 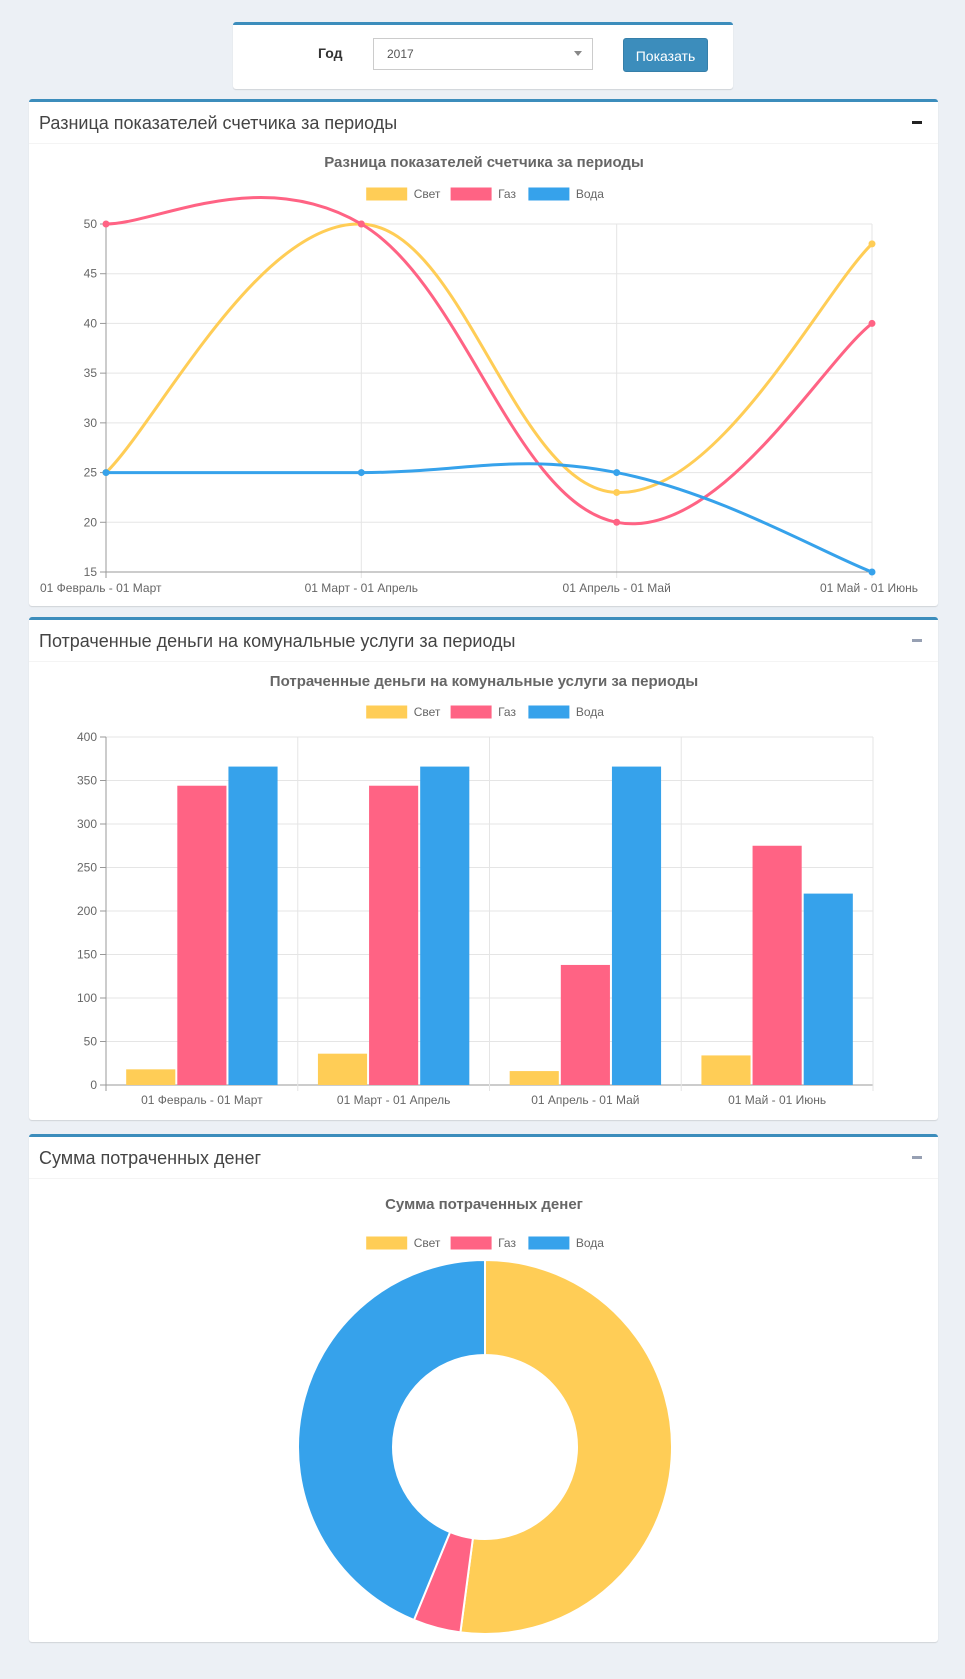 What do you see at coordinates (665, 55) in the screenshot?
I see `show-button: Показать` at bounding box center [665, 55].